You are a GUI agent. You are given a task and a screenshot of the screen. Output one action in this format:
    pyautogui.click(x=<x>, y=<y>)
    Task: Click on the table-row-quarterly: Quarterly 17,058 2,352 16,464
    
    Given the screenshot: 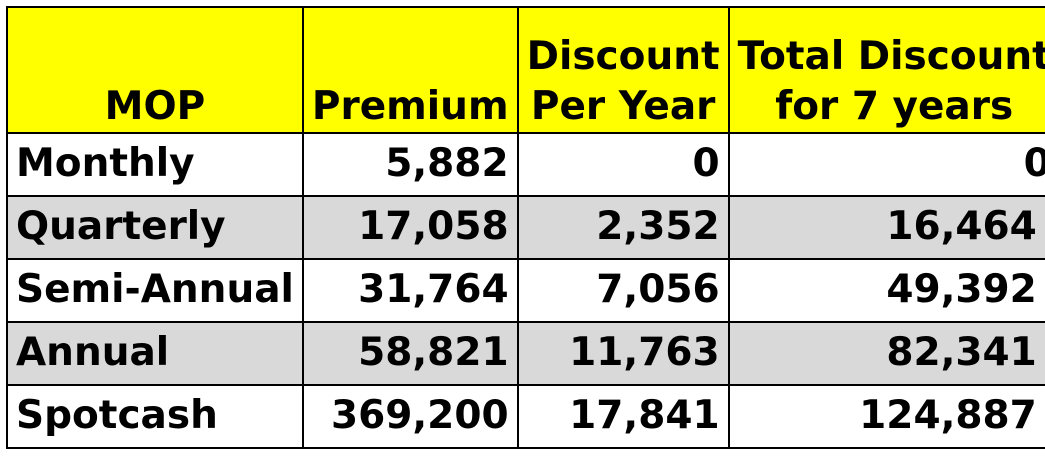 What is the action you would take?
    pyautogui.click(x=525, y=227)
    